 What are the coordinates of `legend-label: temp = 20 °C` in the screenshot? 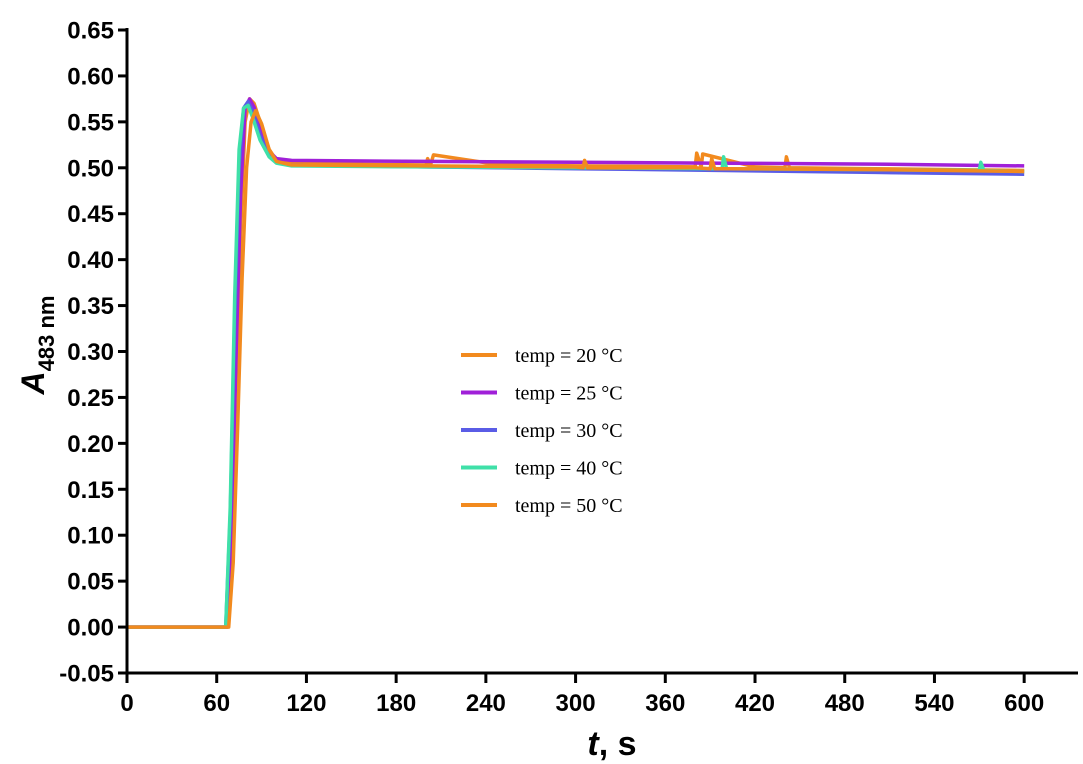 It's located at (569, 356).